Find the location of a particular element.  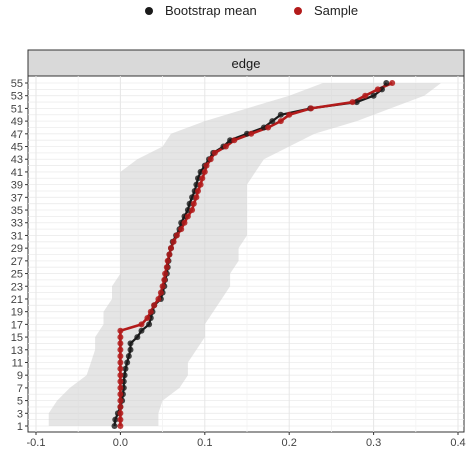

x-tick-label: 0.3 is located at coordinates (373, 443).